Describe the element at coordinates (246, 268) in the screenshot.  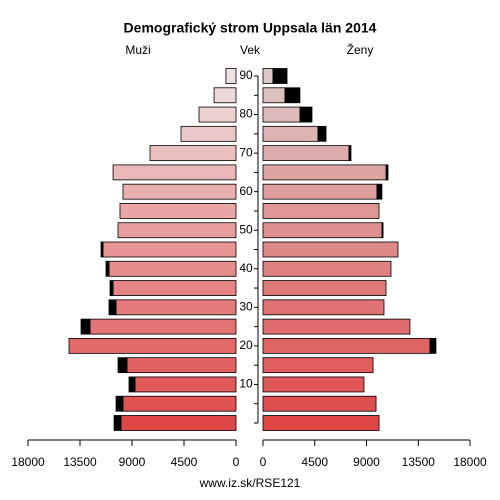
I see `y-tick-label: 40` at that location.